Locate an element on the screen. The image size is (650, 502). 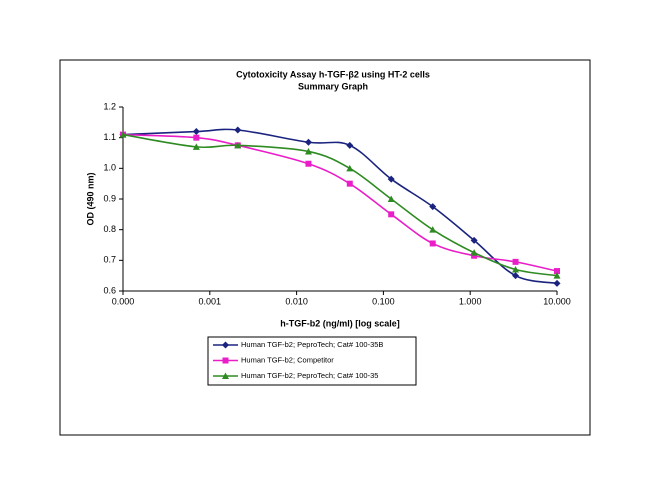
y-tick-label: 0.7 is located at coordinates (109, 260).